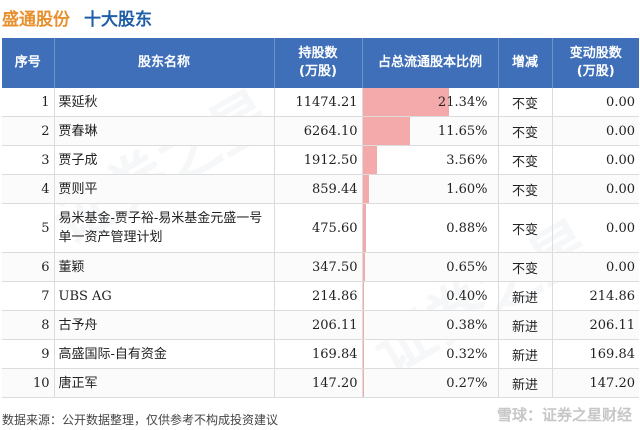 This screenshot has height=430, width=640. I want to click on ratio-value: 0.32%, so click(467, 354).